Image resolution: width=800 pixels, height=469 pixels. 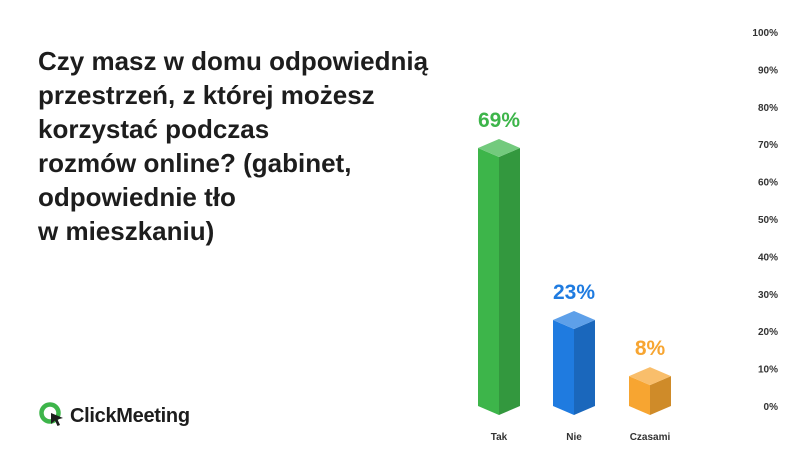 What do you see at coordinates (765, 33) in the screenshot?
I see `y-tick-label: 100%` at bounding box center [765, 33].